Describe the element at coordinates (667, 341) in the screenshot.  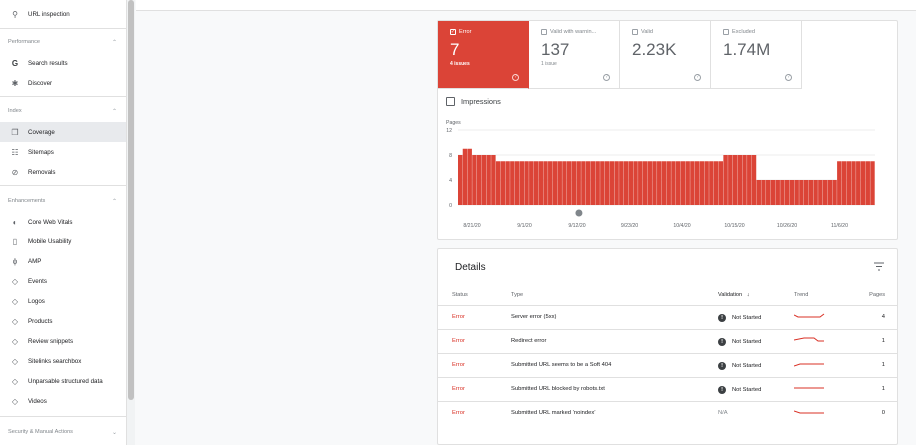
I see `table-row: Error Redirect error! Not Started 1` at that location.